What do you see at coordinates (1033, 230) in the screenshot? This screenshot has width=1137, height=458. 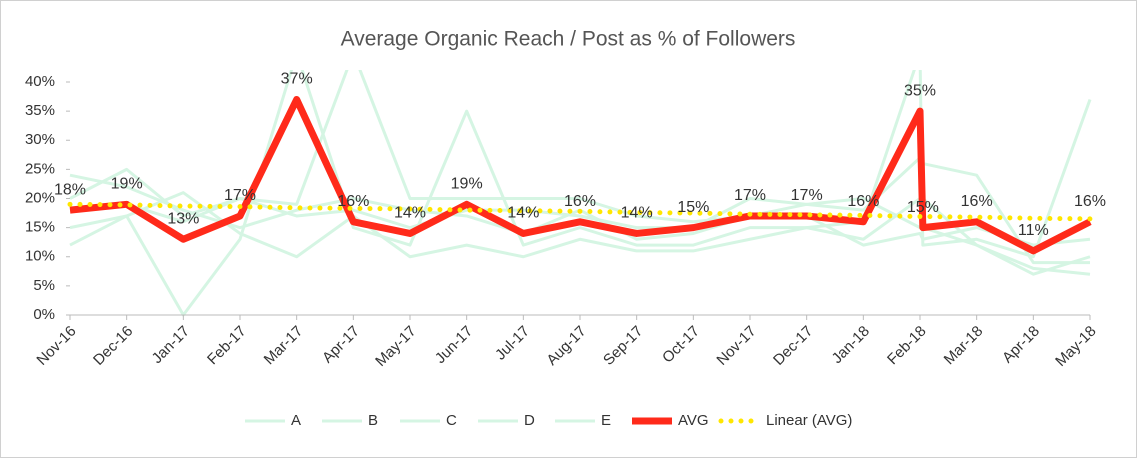 I see `data-label: 11%` at bounding box center [1033, 230].